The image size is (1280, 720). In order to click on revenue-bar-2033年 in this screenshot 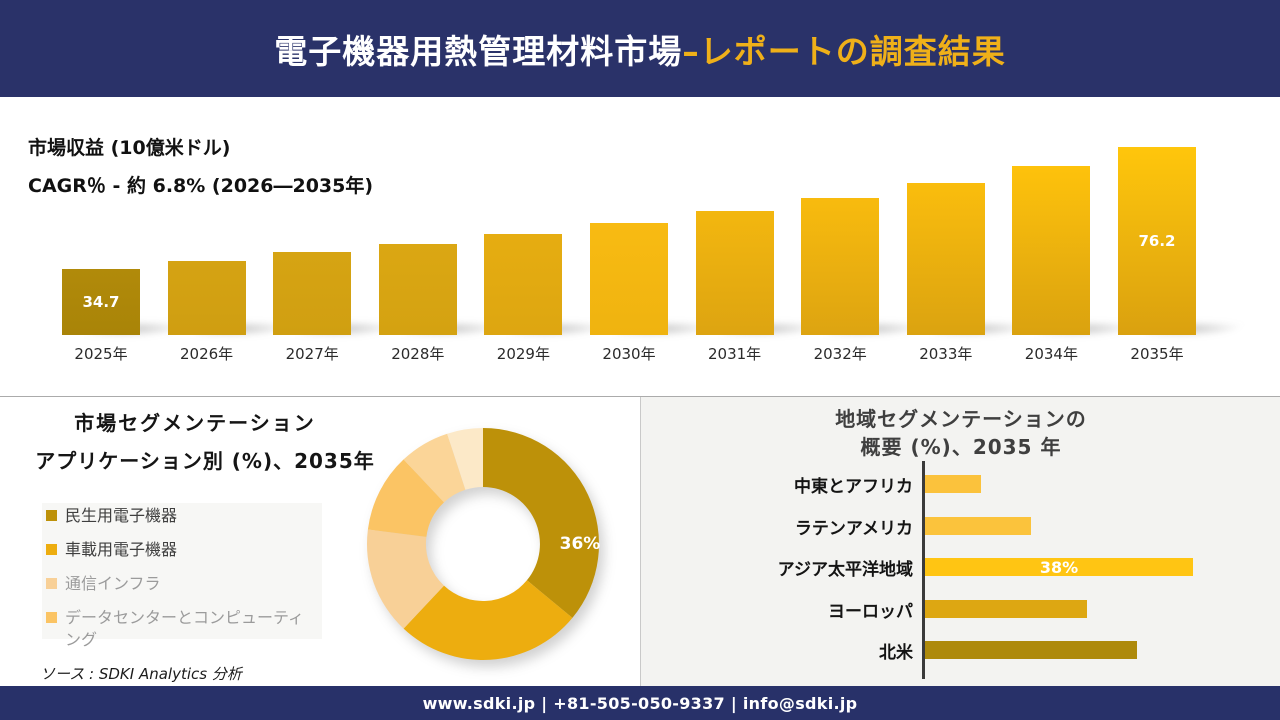, I will do `click(972, 260)`.